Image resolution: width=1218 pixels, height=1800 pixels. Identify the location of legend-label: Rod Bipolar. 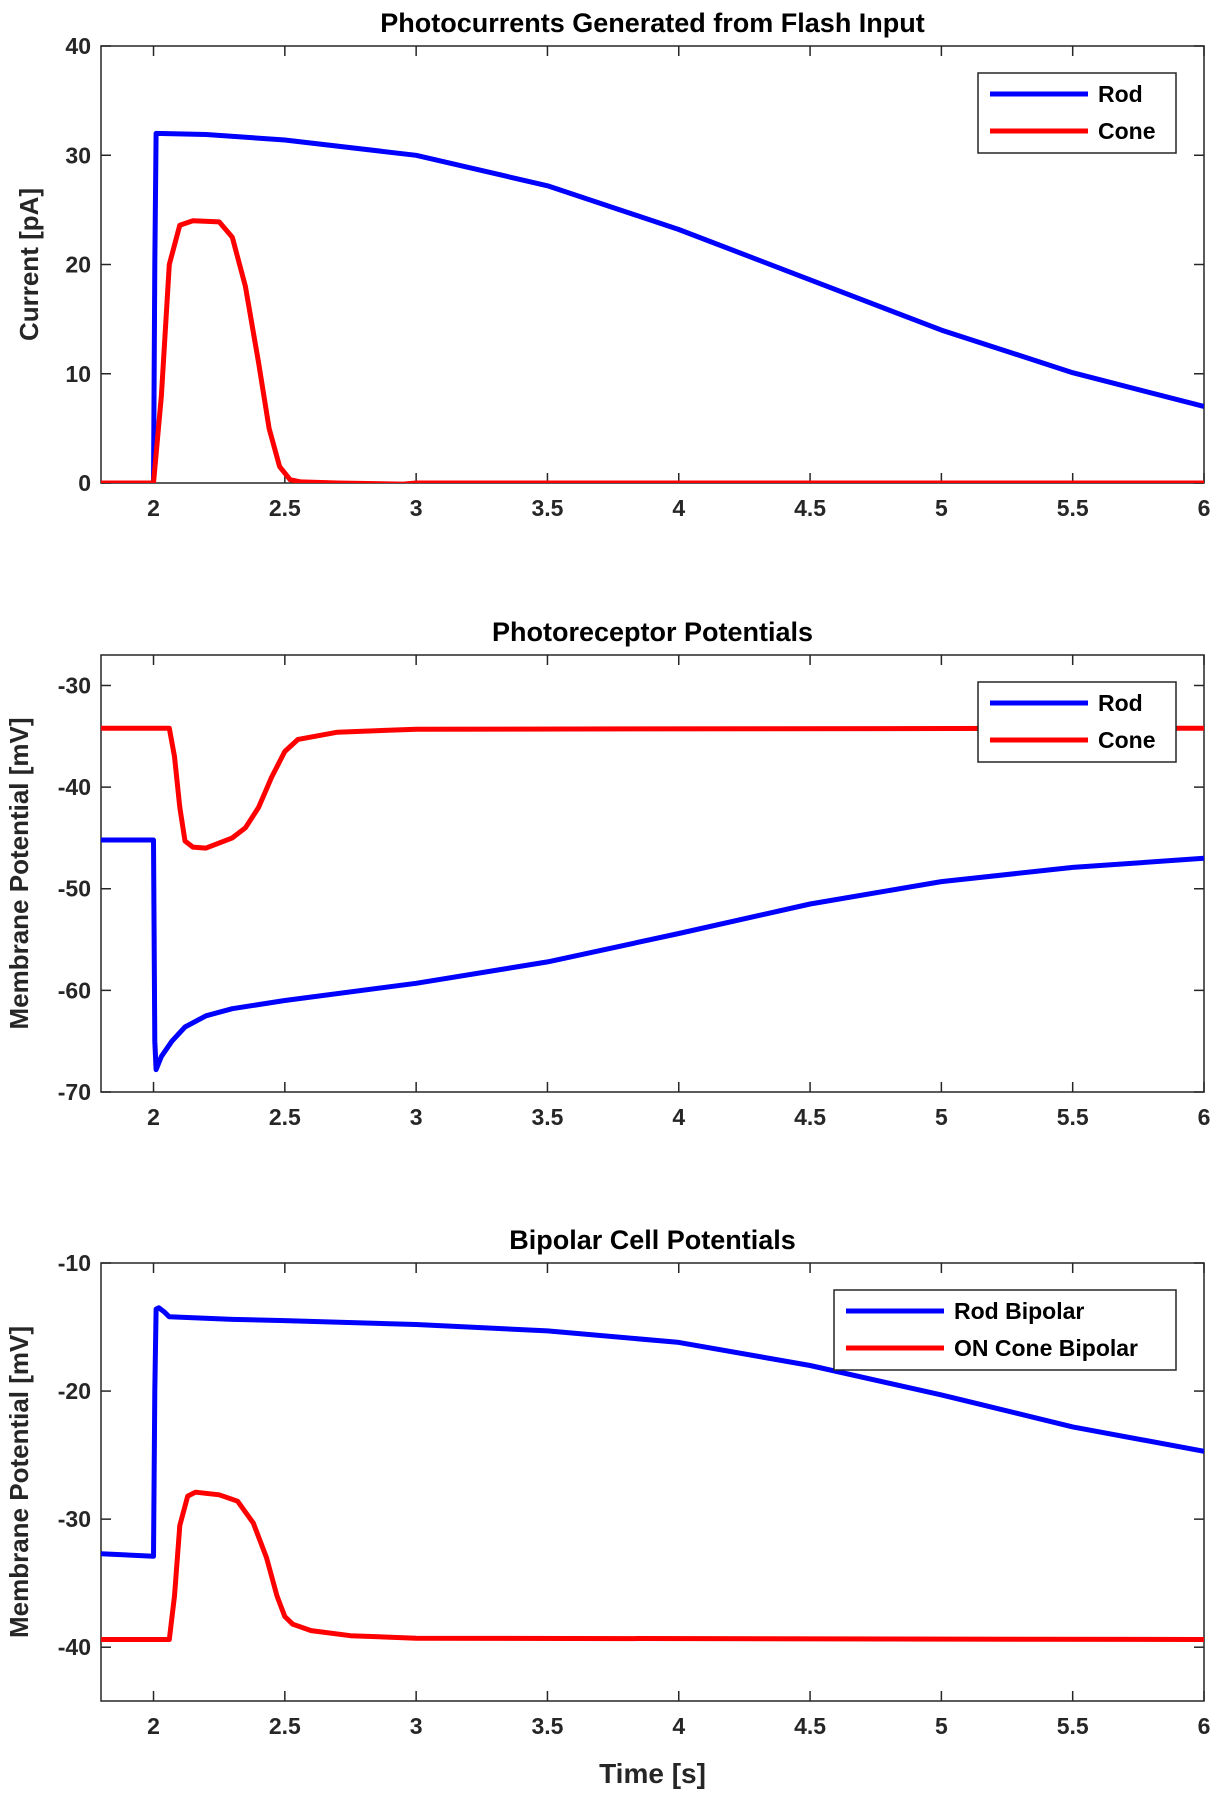
(1019, 1311).